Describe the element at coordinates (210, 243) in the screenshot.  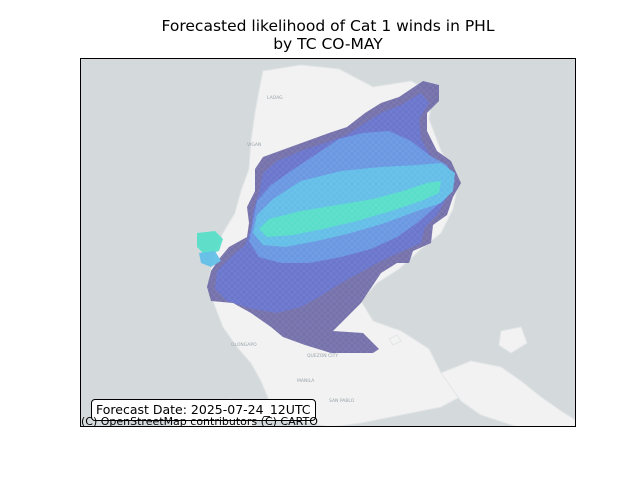
I see `likelihood-zone-islet` at that location.